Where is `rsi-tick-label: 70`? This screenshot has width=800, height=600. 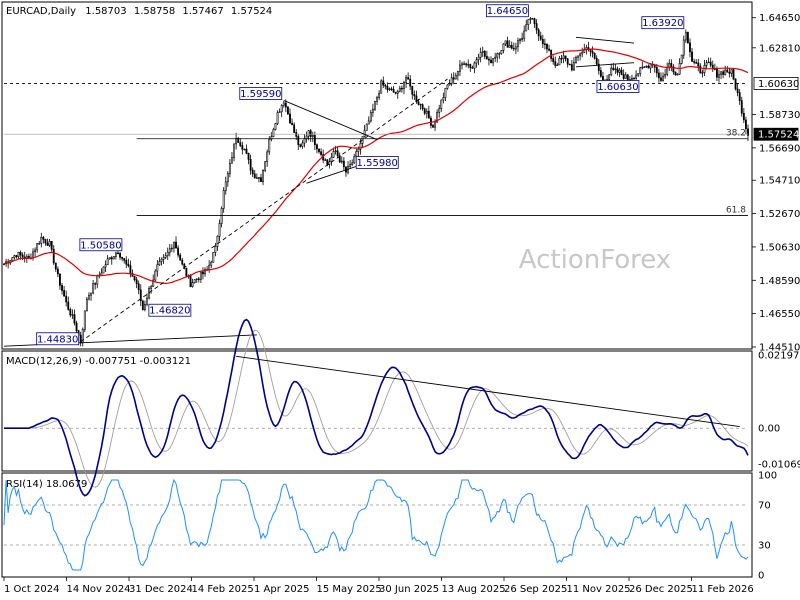 rsi-tick-label: 70 is located at coordinates (764, 506).